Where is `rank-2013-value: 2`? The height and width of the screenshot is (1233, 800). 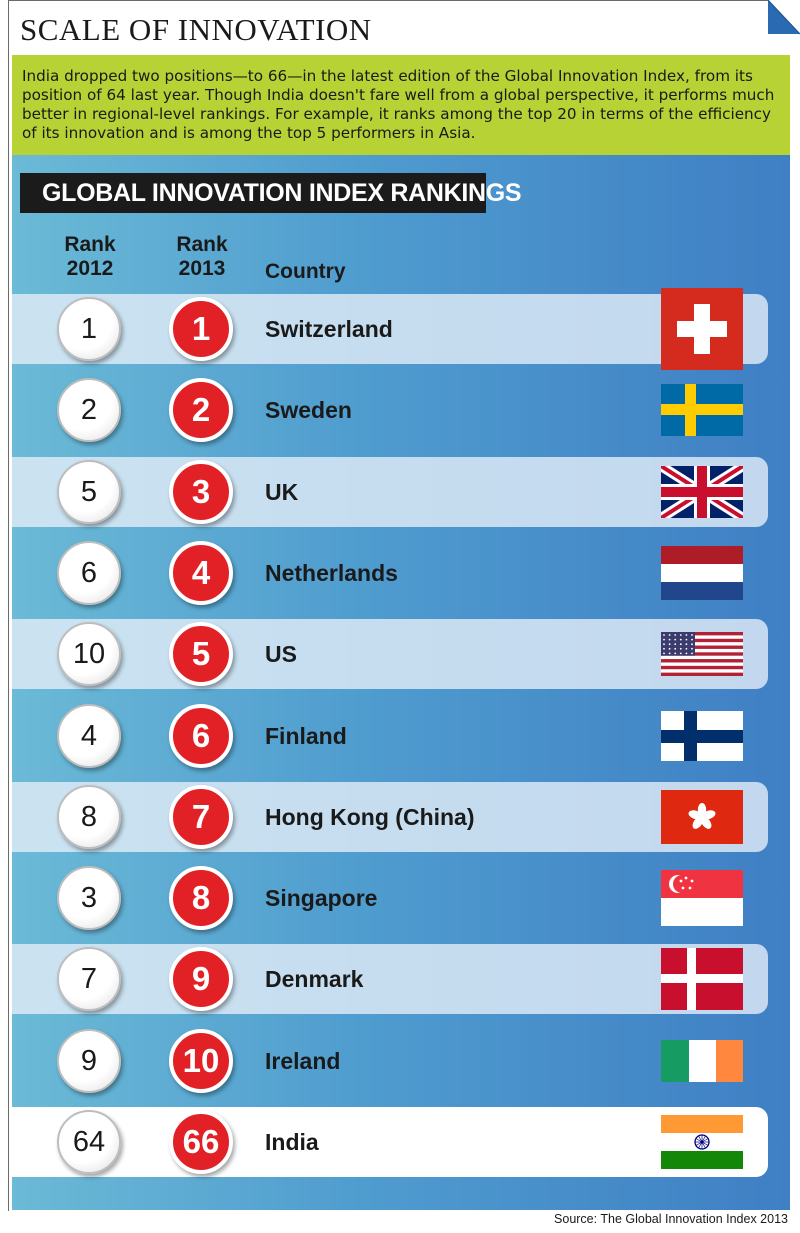 rank-2013-value: 2 is located at coordinates (201, 409).